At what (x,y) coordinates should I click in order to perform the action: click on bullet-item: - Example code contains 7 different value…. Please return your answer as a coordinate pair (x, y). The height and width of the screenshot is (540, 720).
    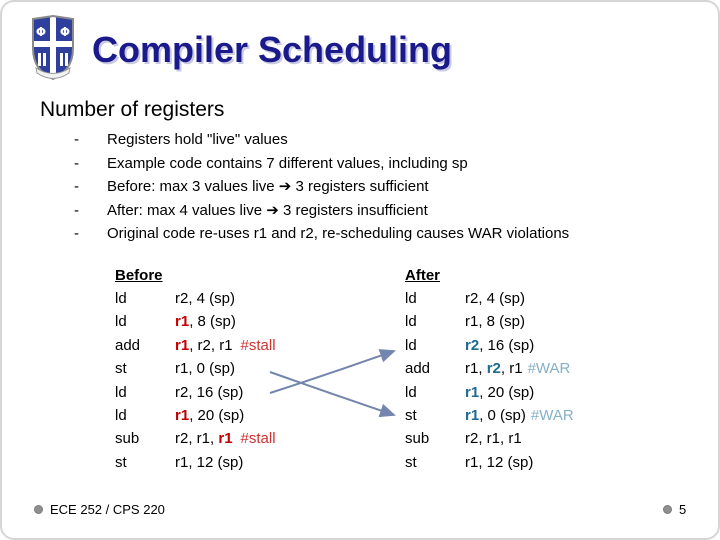
    Looking at the image, I should click on (374, 164).